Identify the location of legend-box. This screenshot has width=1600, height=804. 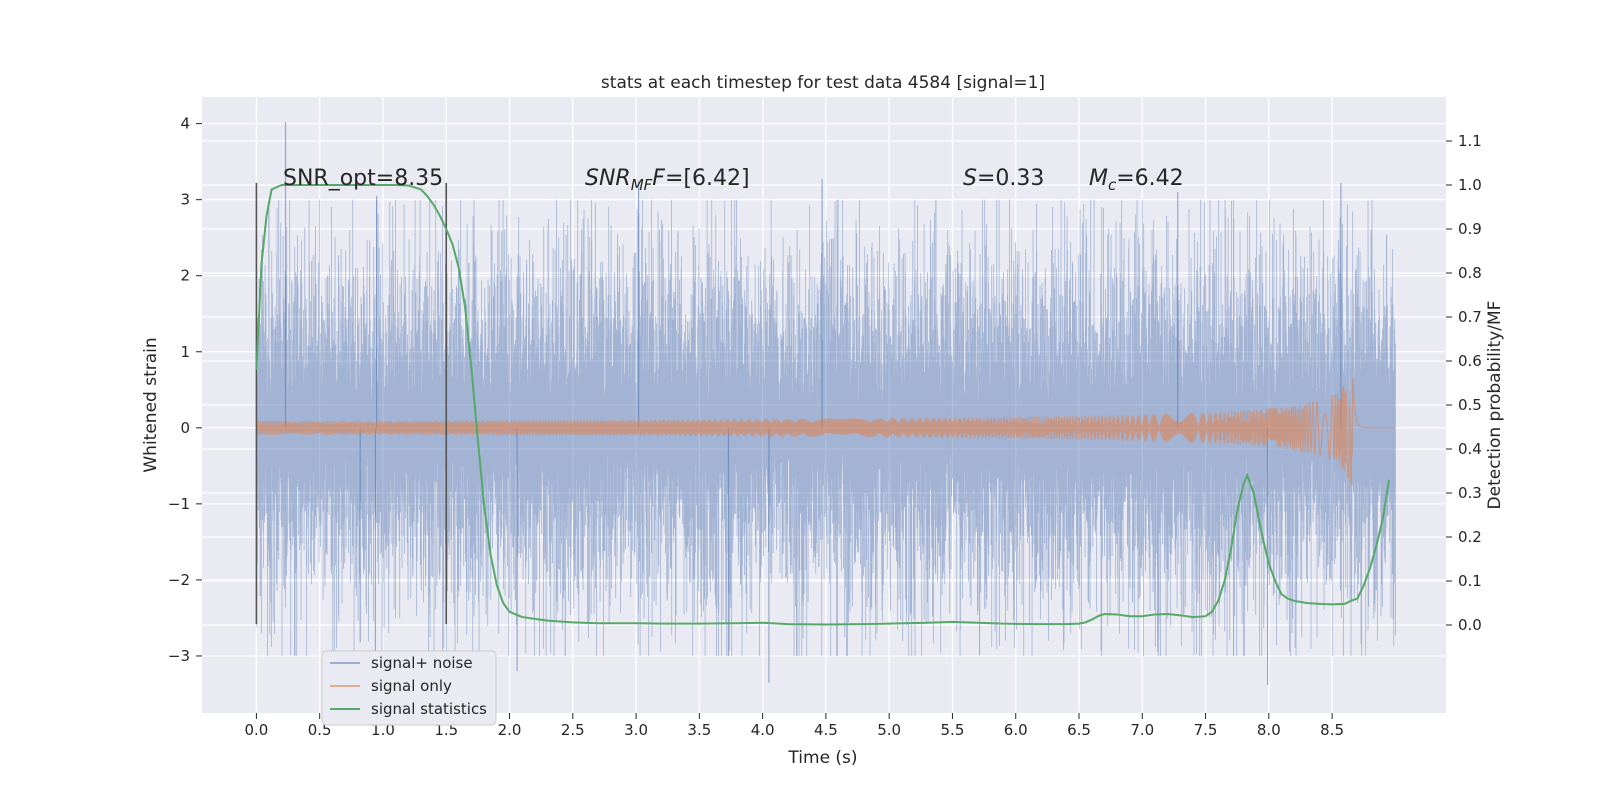
(409, 688).